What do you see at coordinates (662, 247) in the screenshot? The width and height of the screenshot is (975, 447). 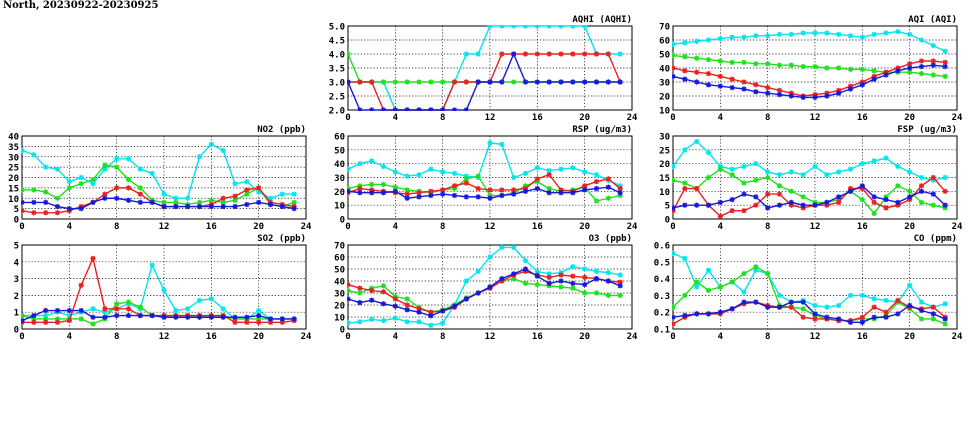 I see `y-tick-label: 0.6` at bounding box center [662, 247].